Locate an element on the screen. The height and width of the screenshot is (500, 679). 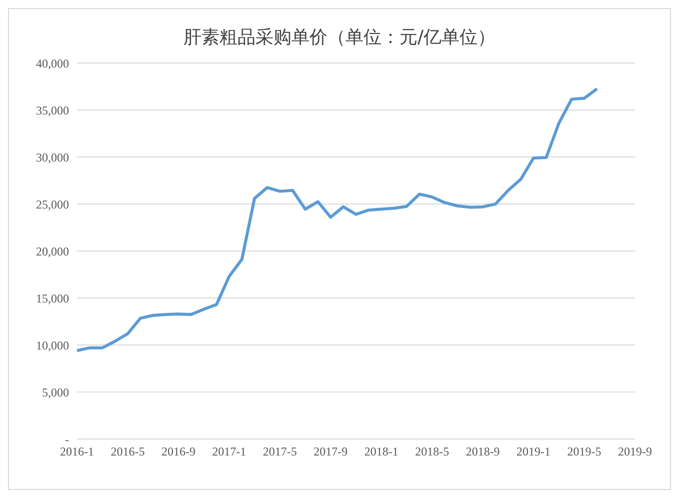
y-tick-label: 20,000 is located at coordinates (52, 251).